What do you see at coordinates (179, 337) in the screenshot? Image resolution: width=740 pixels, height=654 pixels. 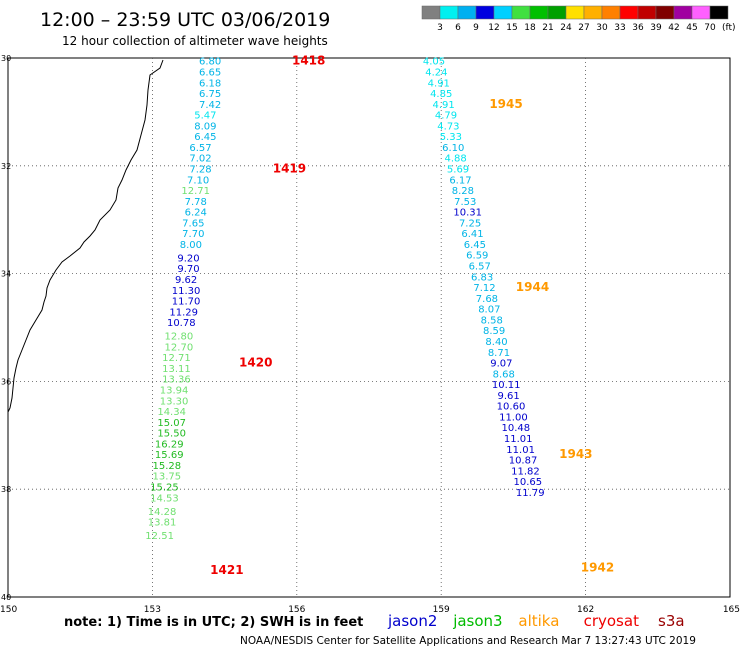 I see `wave-height-value: 12.80` at bounding box center [179, 337].